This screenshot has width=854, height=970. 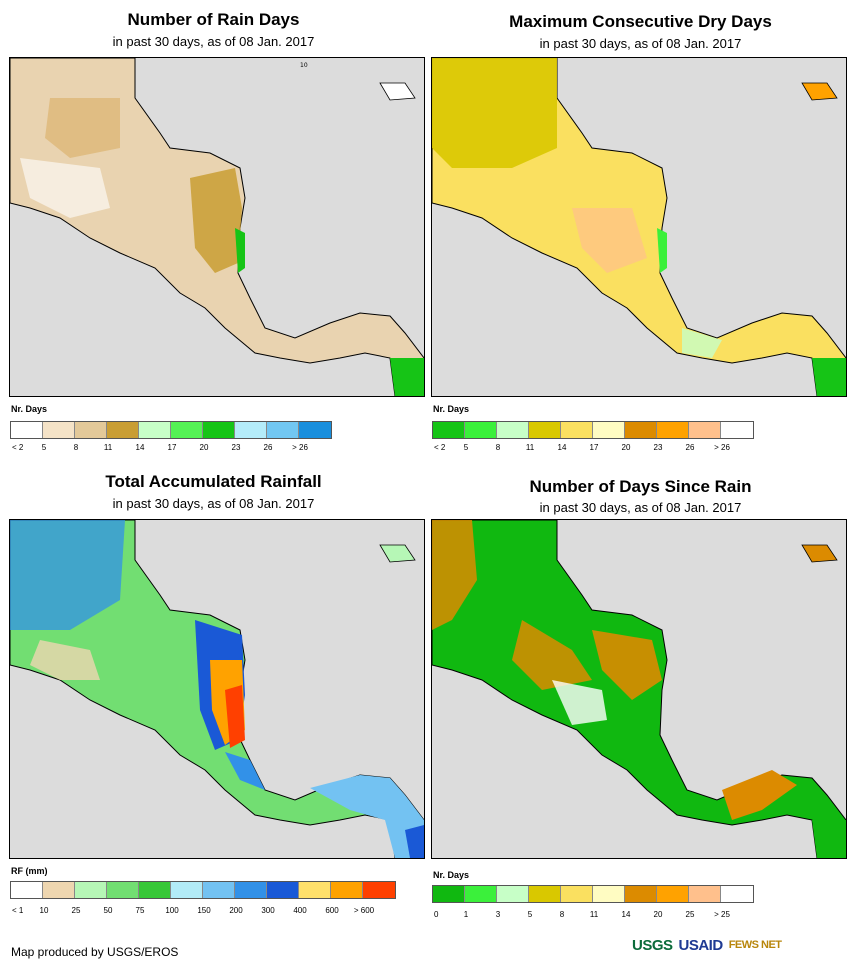 What do you see at coordinates (592, 449) in the screenshot?
I see `legend-ticks: < 2 5 8 11 14 17 20 23 26 > 26` at bounding box center [592, 449].